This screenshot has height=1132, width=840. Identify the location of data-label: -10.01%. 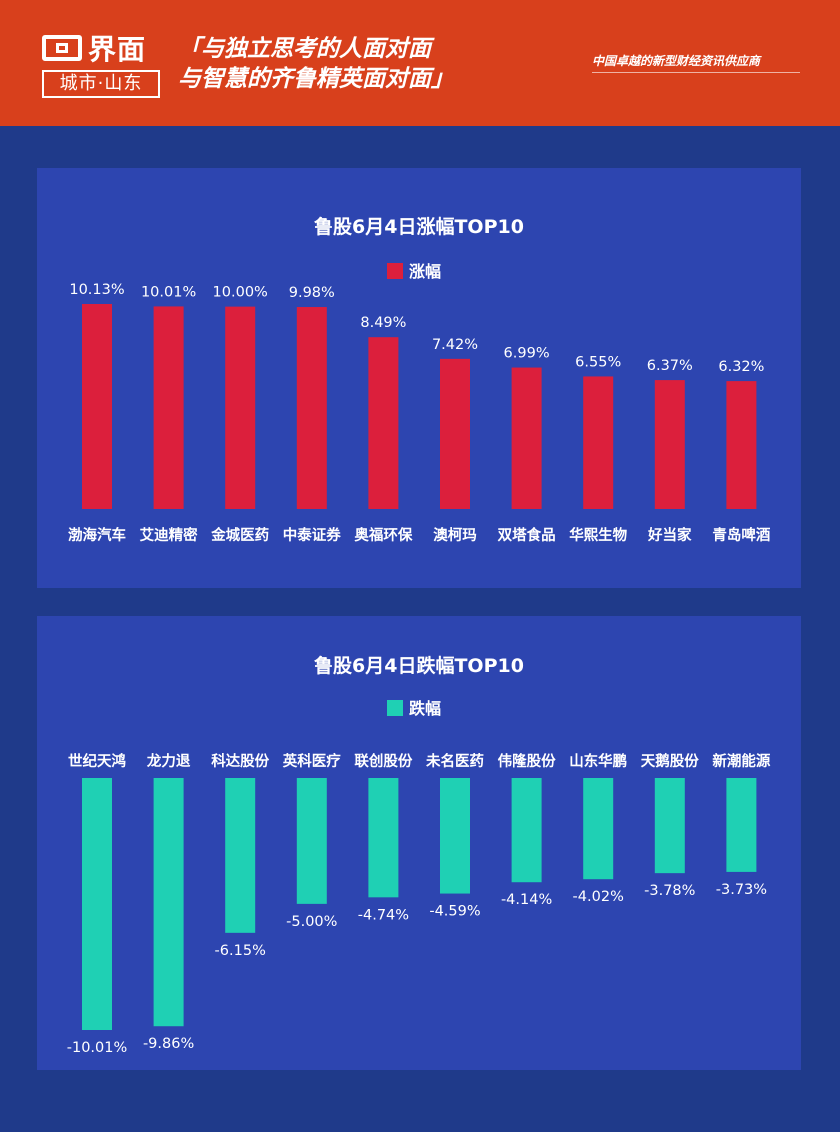
(97, 1048).